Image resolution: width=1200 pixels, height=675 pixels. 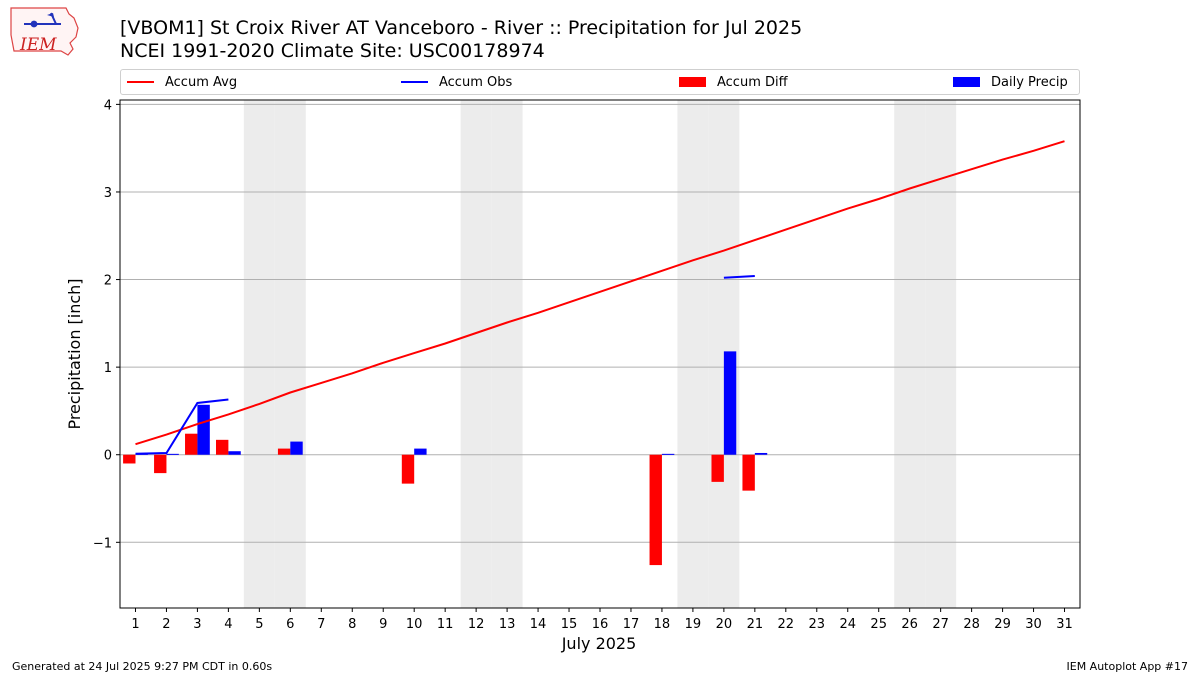 What do you see at coordinates (108, 105) in the screenshot?
I see `y-tick-label: 4` at bounding box center [108, 105].